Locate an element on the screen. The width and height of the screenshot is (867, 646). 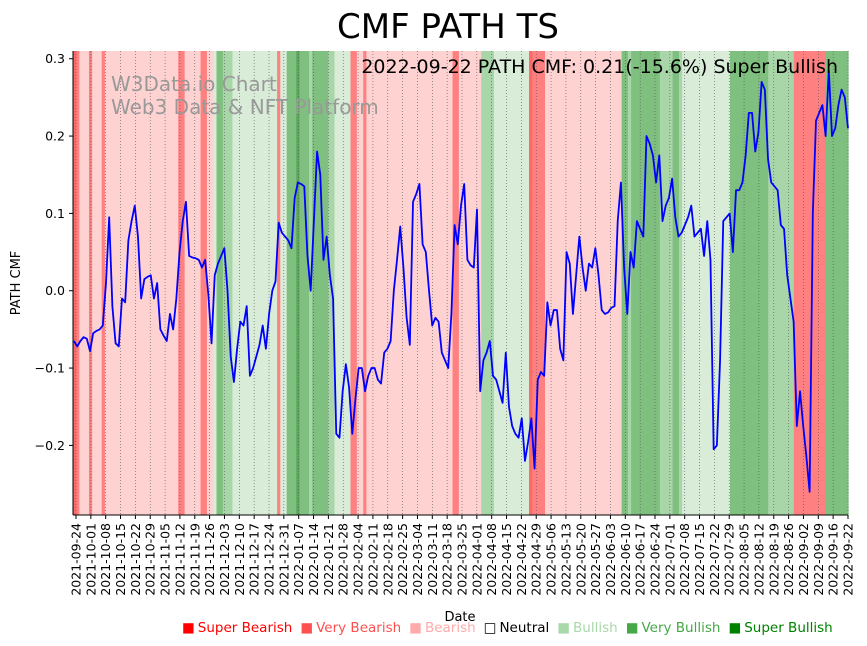
legend-item: ■ Super Bearish is located at coordinates (237, 628).